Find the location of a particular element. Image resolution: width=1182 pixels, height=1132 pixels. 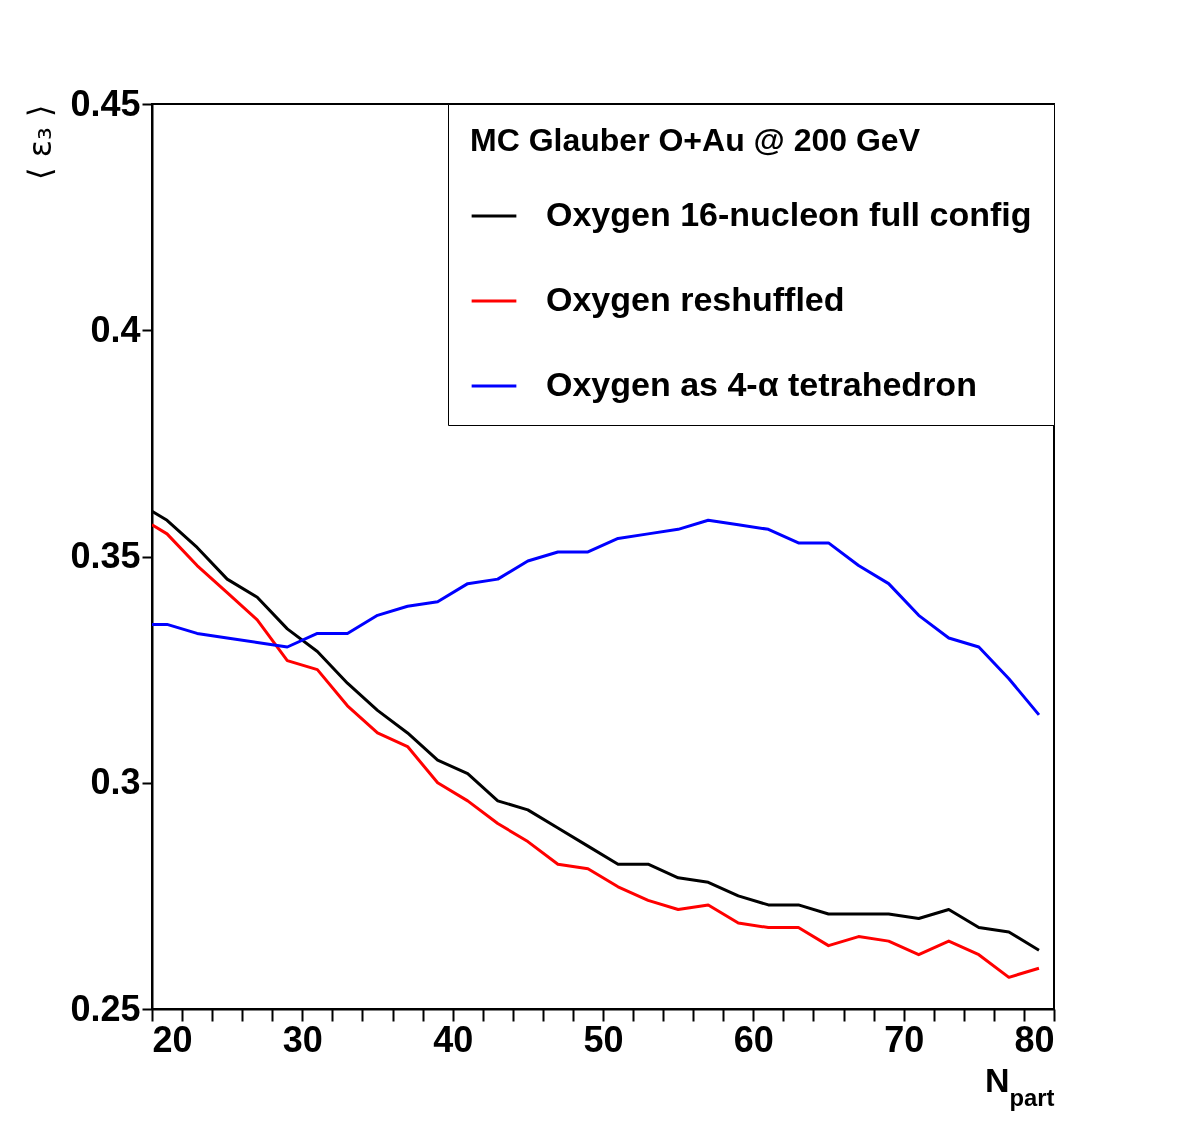

x-tick-label: 70 is located at coordinates (904, 1039).